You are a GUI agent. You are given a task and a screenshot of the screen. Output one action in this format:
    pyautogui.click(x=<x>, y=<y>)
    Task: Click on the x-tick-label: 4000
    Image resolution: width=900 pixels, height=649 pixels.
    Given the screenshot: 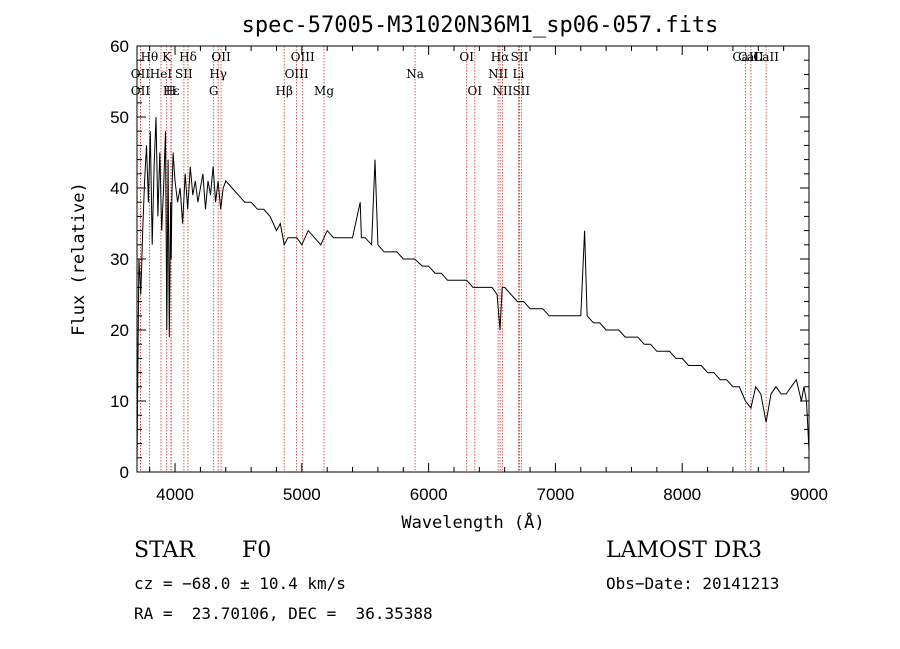 What is the action you would take?
    pyautogui.click(x=175, y=494)
    